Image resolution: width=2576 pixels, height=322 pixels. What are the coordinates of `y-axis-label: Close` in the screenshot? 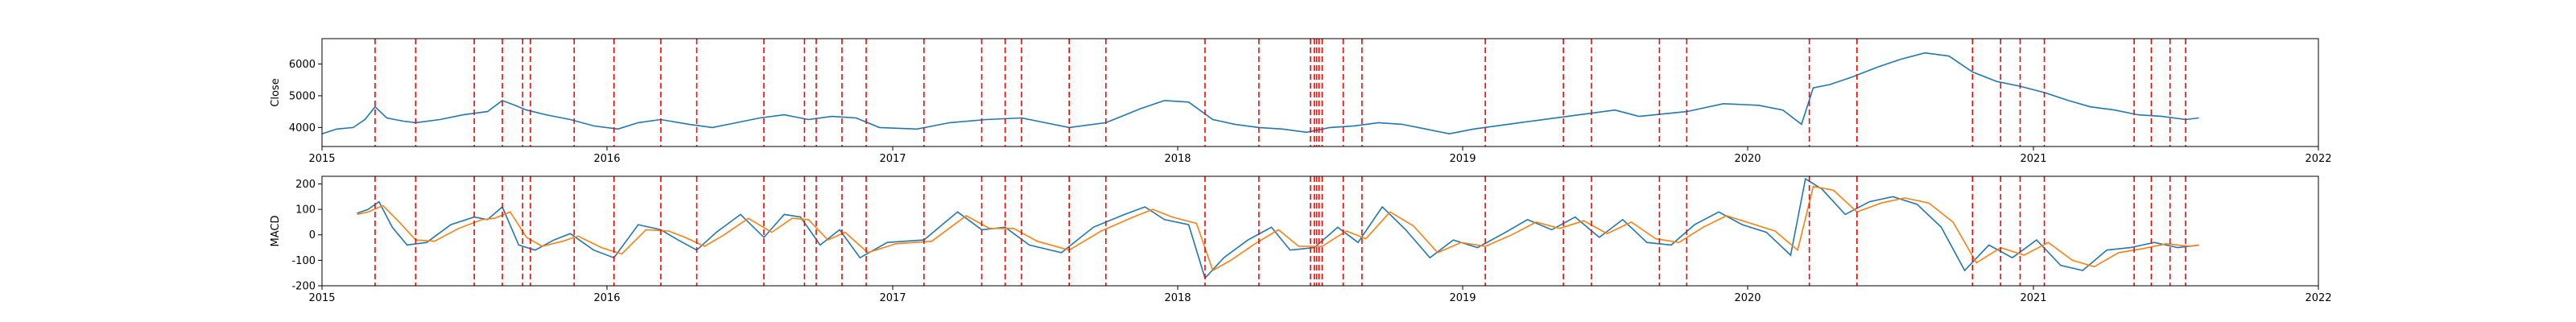 It's located at (276, 92).